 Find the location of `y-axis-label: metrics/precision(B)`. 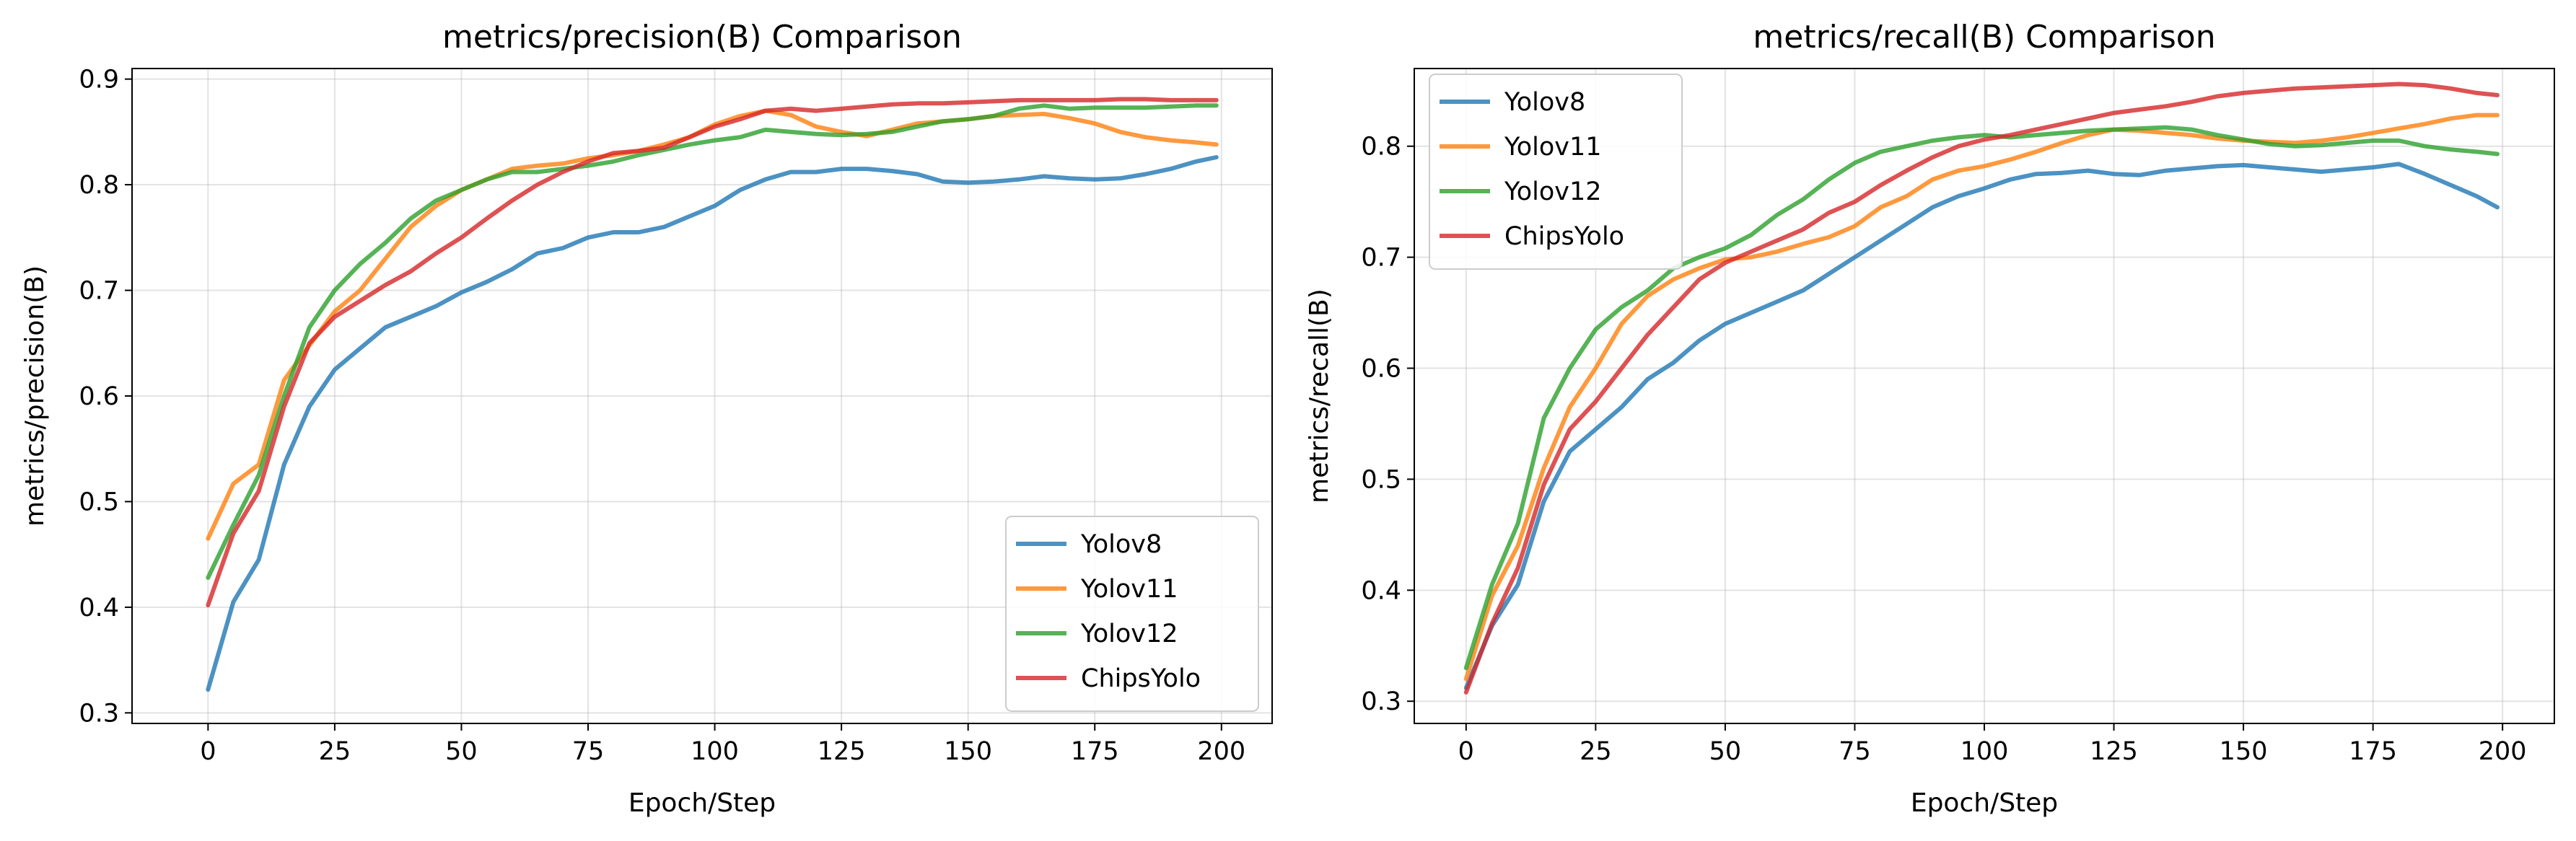

y-axis-label: metrics/precision(B) is located at coordinates (35, 396).